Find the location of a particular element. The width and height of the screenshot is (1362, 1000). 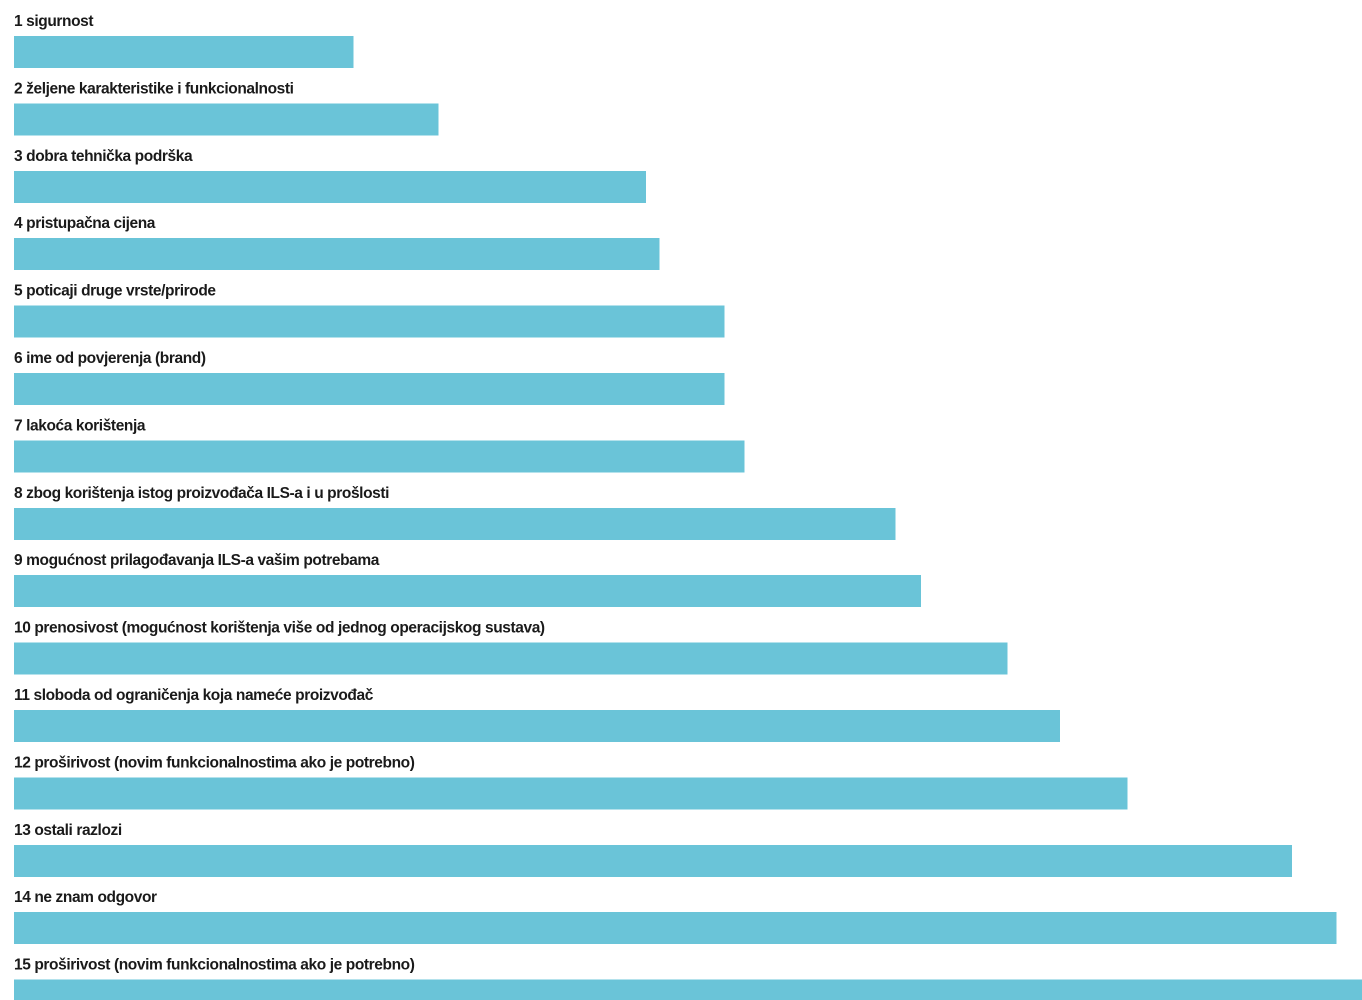

category-label: 14 ne znam odgovor is located at coordinates (85, 897).